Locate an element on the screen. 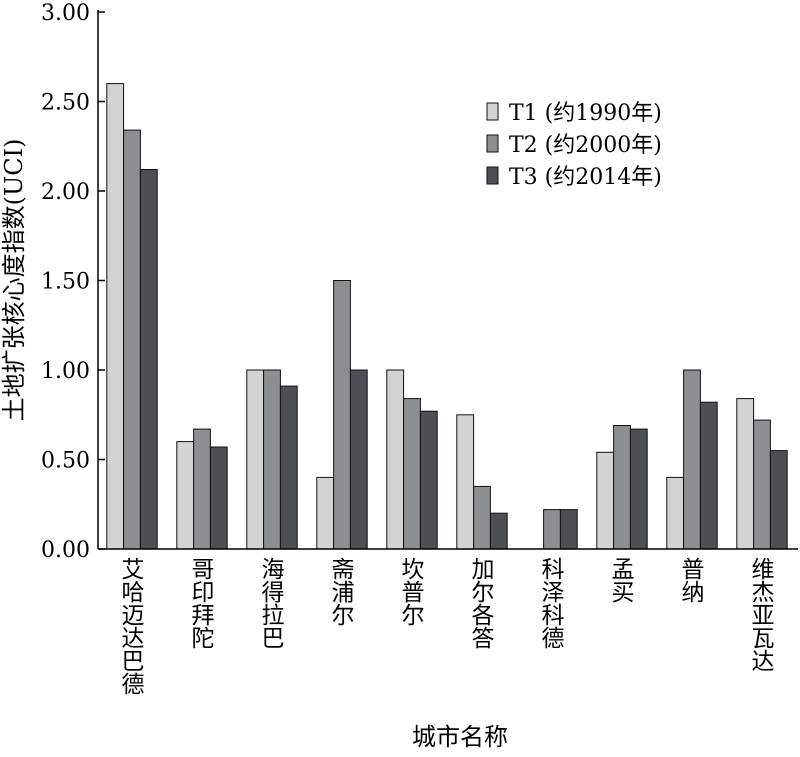  legend-label-1: T1 (约1990年) is located at coordinates (585, 113).